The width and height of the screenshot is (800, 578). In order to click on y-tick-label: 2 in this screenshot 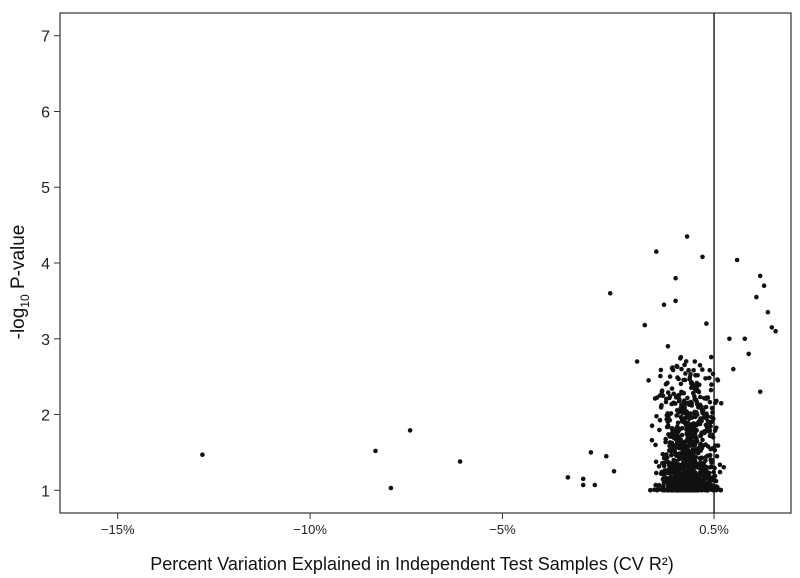, I will do `click(45, 416)`.